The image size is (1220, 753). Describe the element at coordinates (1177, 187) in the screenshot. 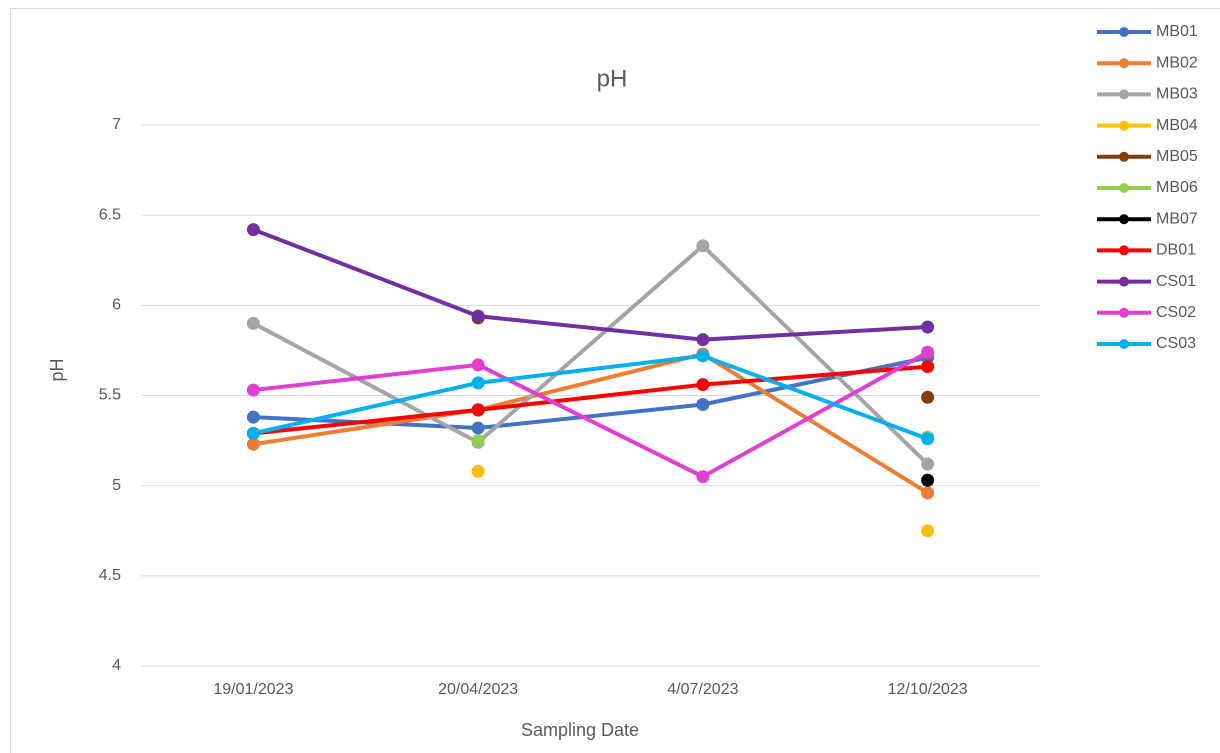

I see `legend-label: MB06` at that location.